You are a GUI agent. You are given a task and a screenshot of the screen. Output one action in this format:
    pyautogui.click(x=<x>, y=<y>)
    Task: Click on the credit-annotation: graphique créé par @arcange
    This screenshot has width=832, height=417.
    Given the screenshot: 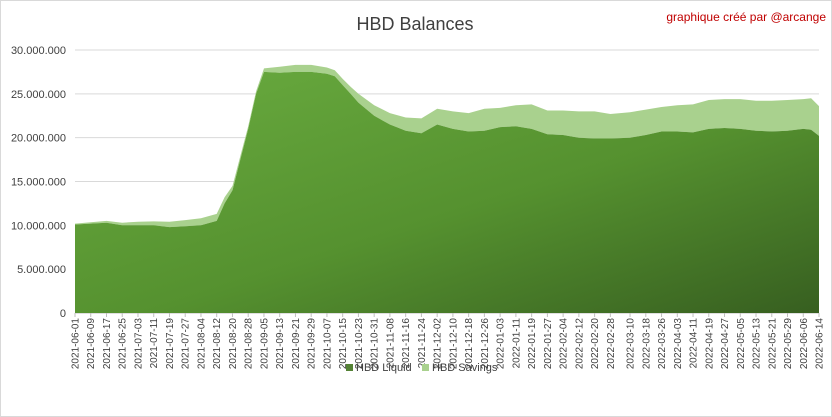 What is the action you would take?
    pyautogui.click(x=746, y=17)
    